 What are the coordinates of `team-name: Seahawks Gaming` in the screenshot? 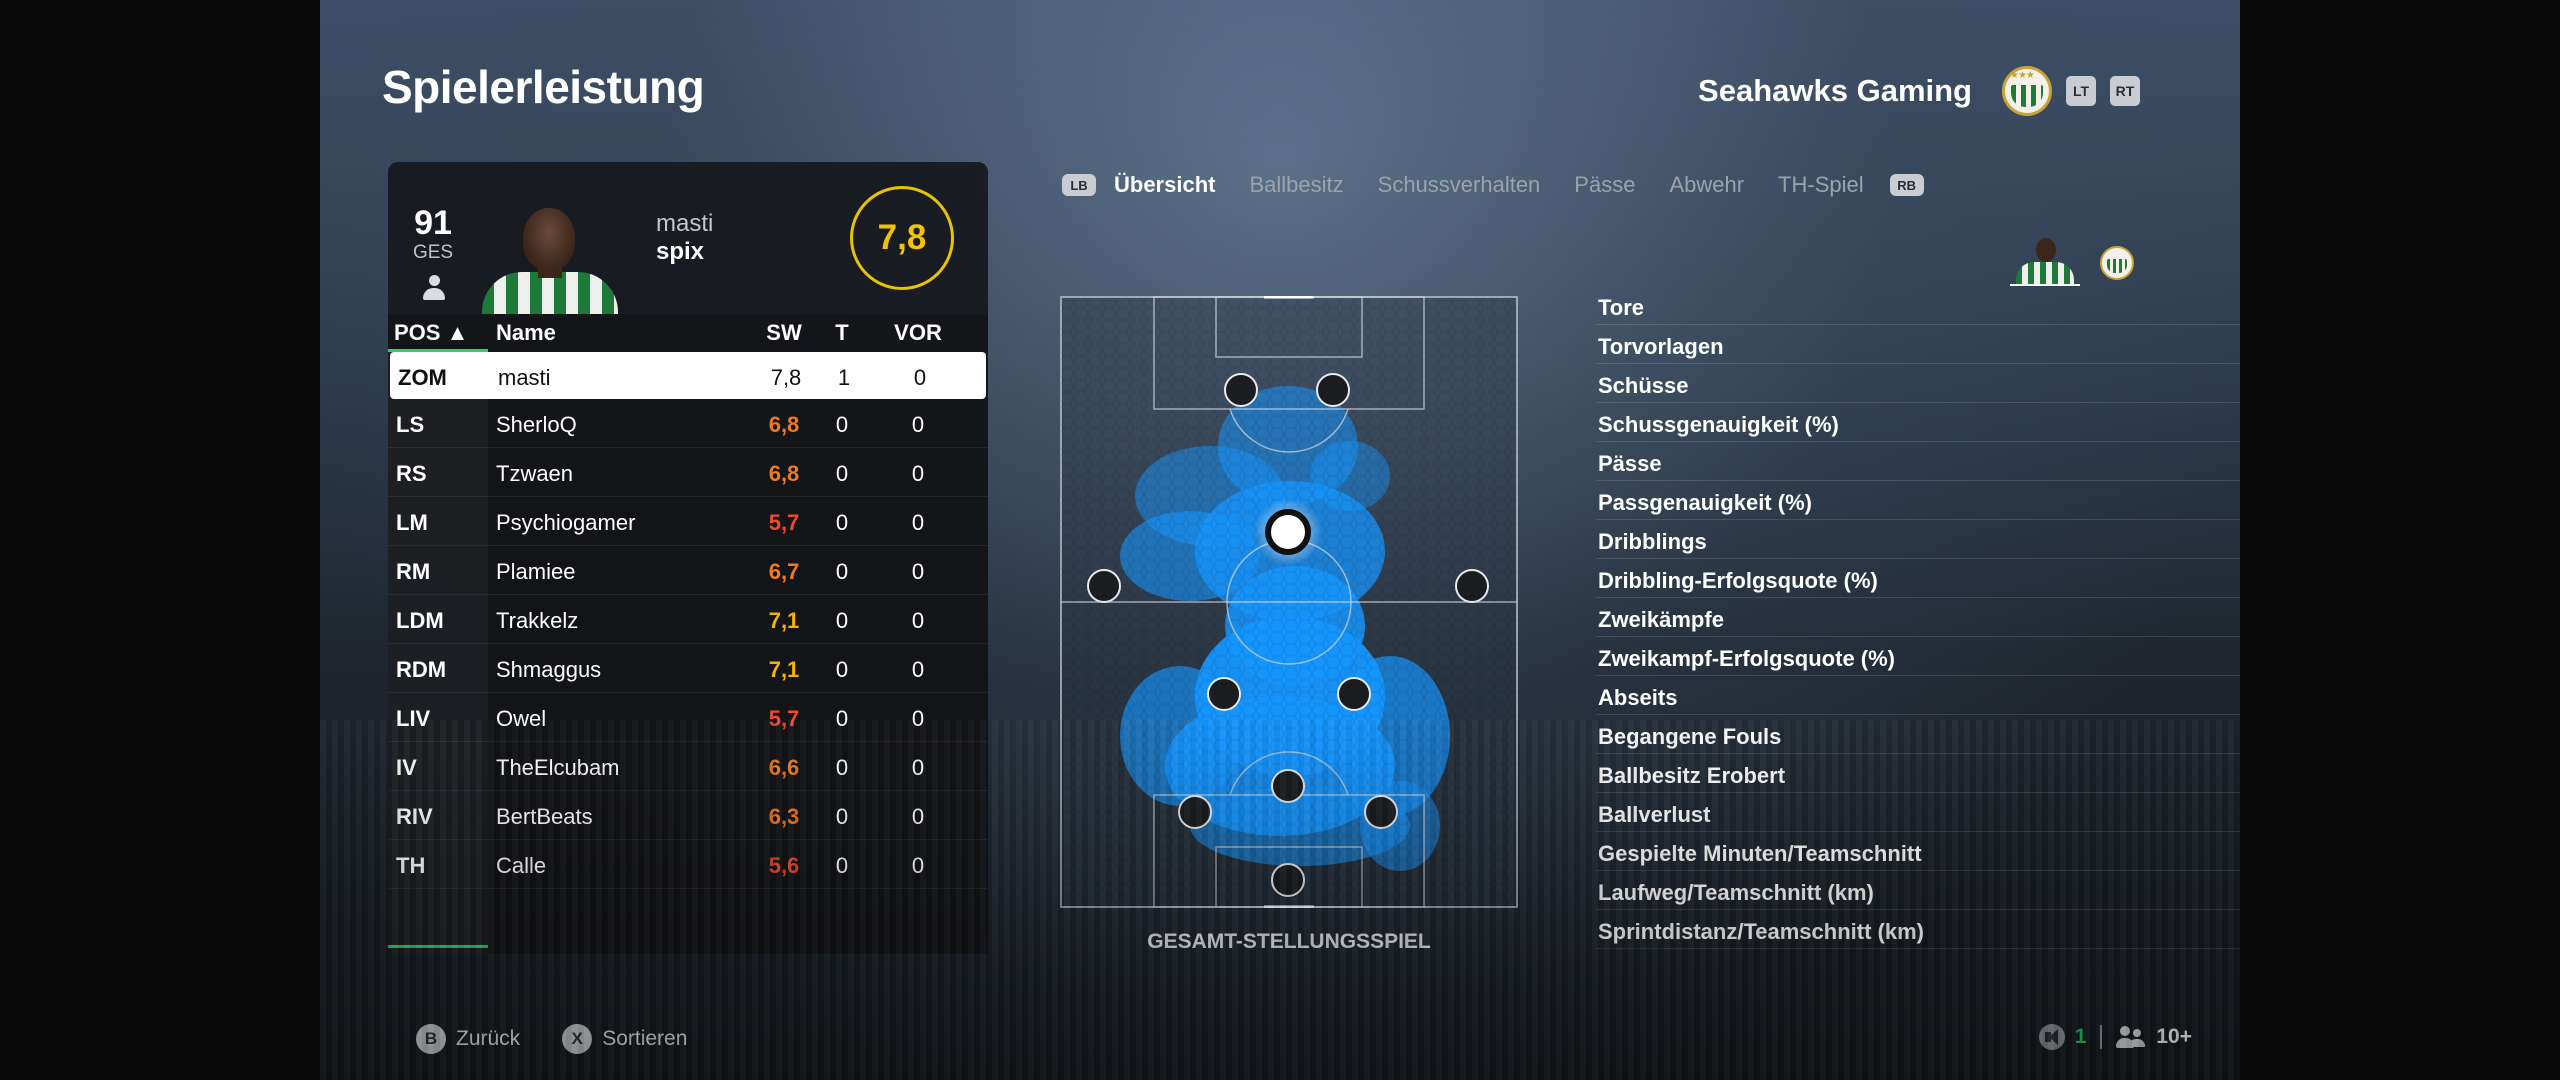 It's located at (1835, 90).